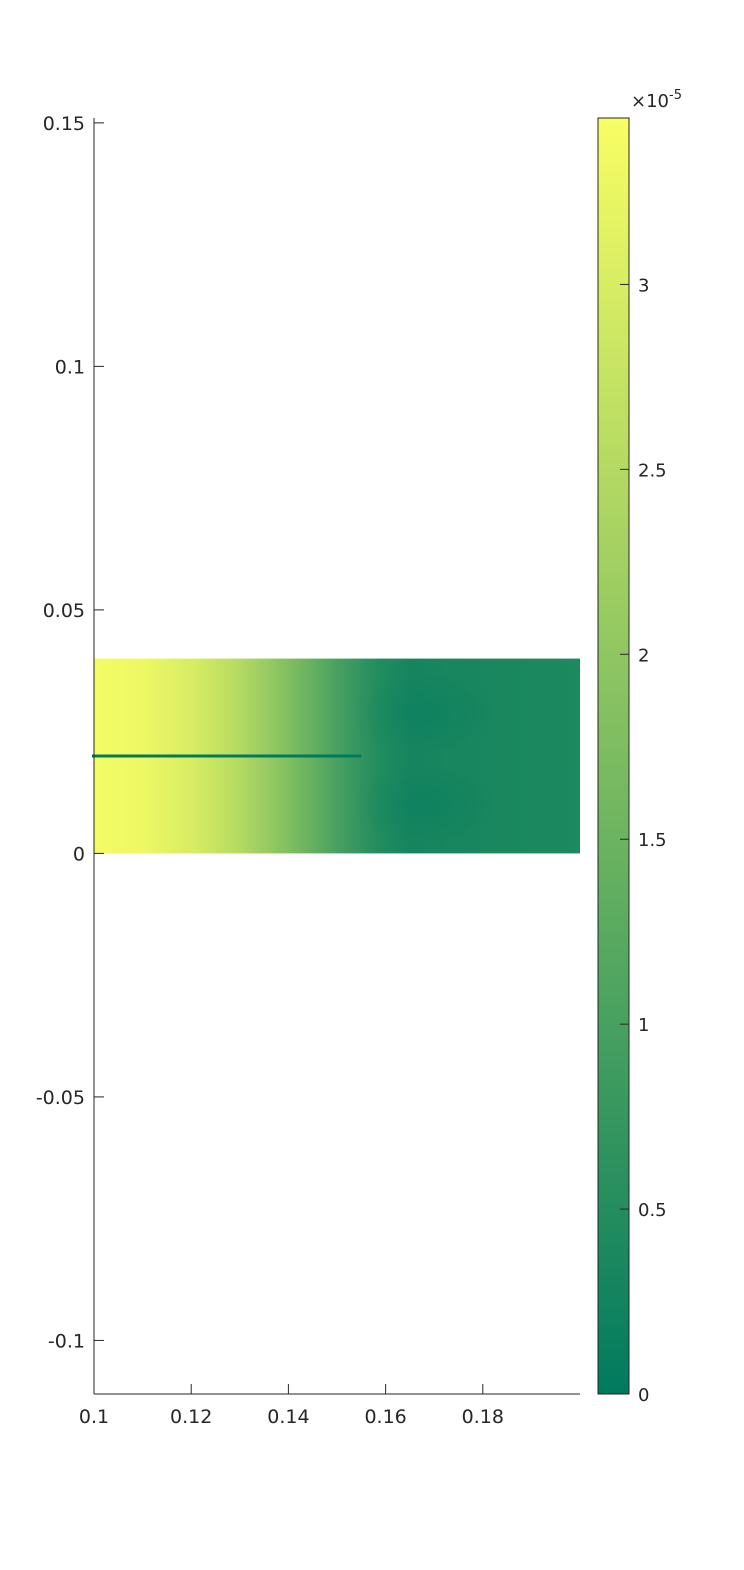  I want to click on colorbar-tick-label: 2.5, so click(652, 470).